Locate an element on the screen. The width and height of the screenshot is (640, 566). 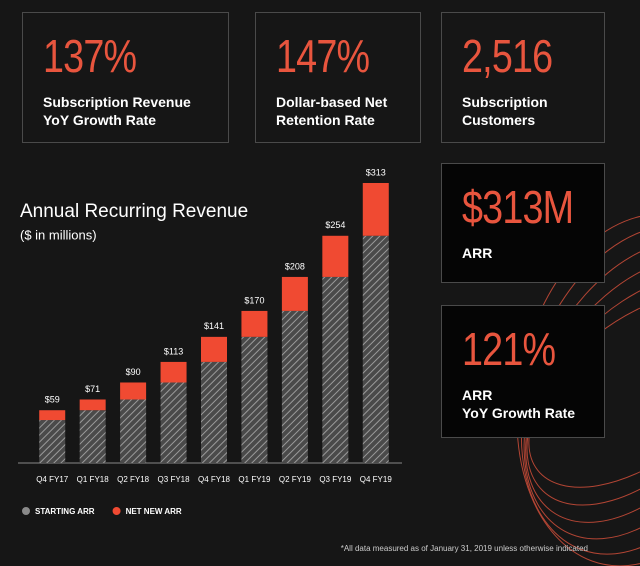
kpi-label: Retention Rate is located at coordinates (325, 120).